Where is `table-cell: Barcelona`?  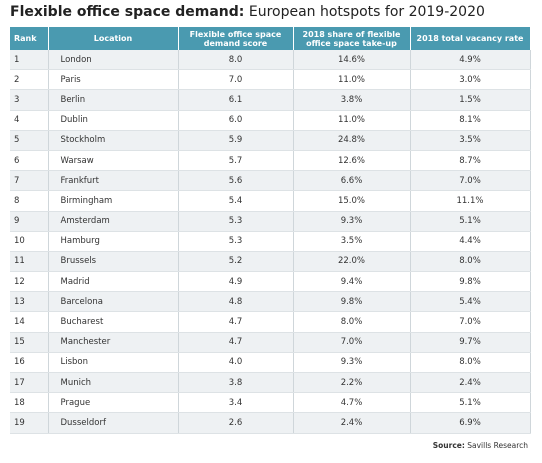 table-cell: Barcelona is located at coordinates (113, 302).